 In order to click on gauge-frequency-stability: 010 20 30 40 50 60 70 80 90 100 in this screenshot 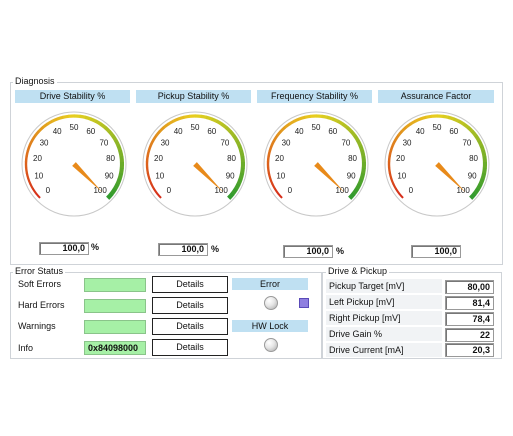, I will do `click(316, 164)`.